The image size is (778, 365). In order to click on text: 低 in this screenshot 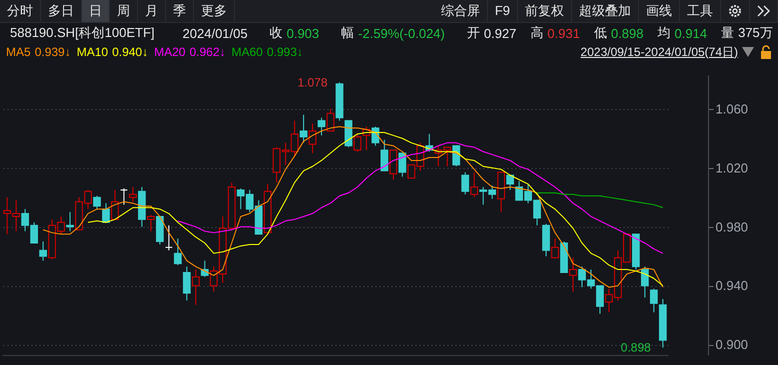, I will do `click(600, 33)`.